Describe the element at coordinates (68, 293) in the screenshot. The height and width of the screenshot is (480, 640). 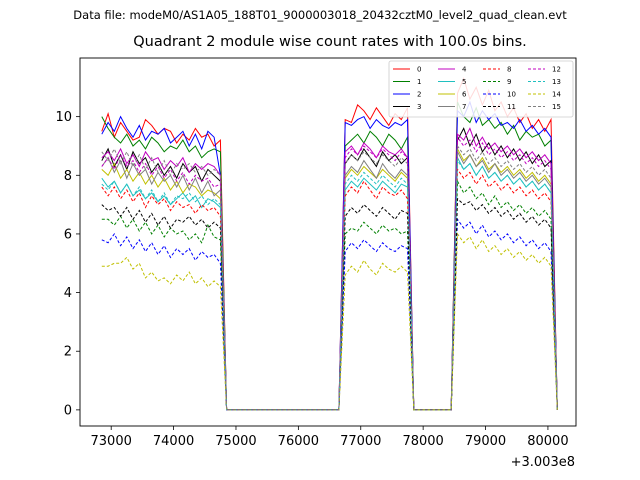
I see `y-tick-label: 4` at that location.